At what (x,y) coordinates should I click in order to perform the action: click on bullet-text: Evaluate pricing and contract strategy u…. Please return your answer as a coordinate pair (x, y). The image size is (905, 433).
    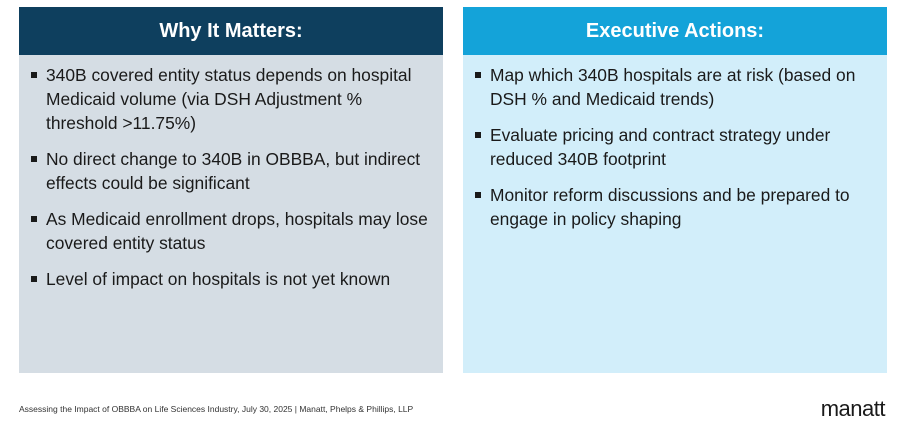
    Looking at the image, I should click on (660, 147).